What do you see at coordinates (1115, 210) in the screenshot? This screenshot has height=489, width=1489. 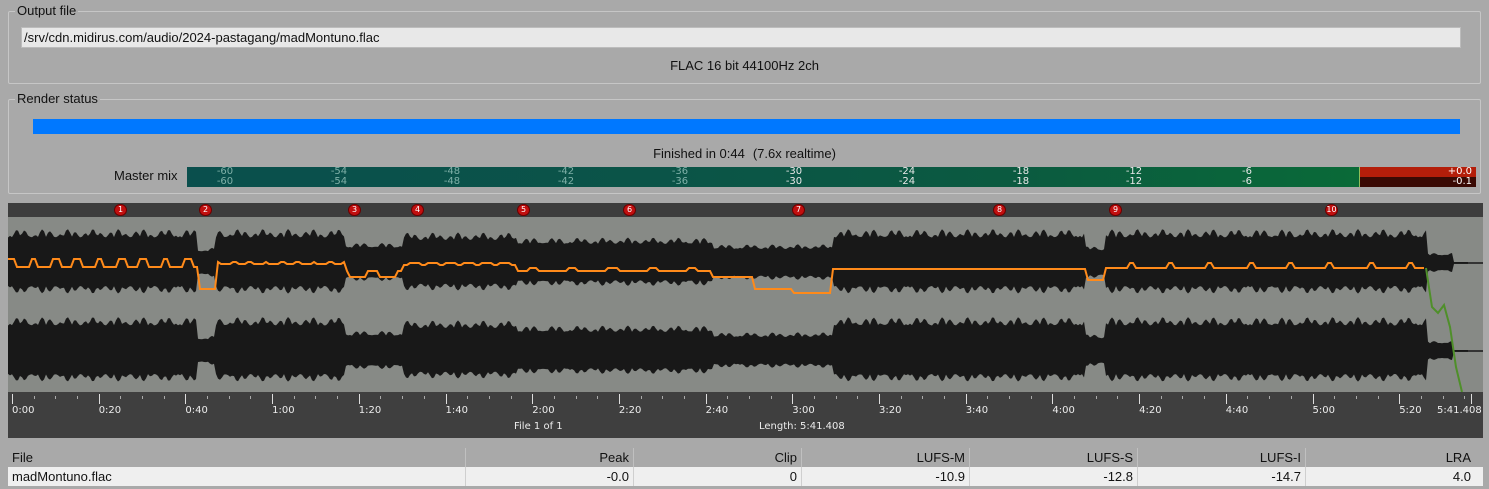 I see `marker-9: 9` at bounding box center [1115, 210].